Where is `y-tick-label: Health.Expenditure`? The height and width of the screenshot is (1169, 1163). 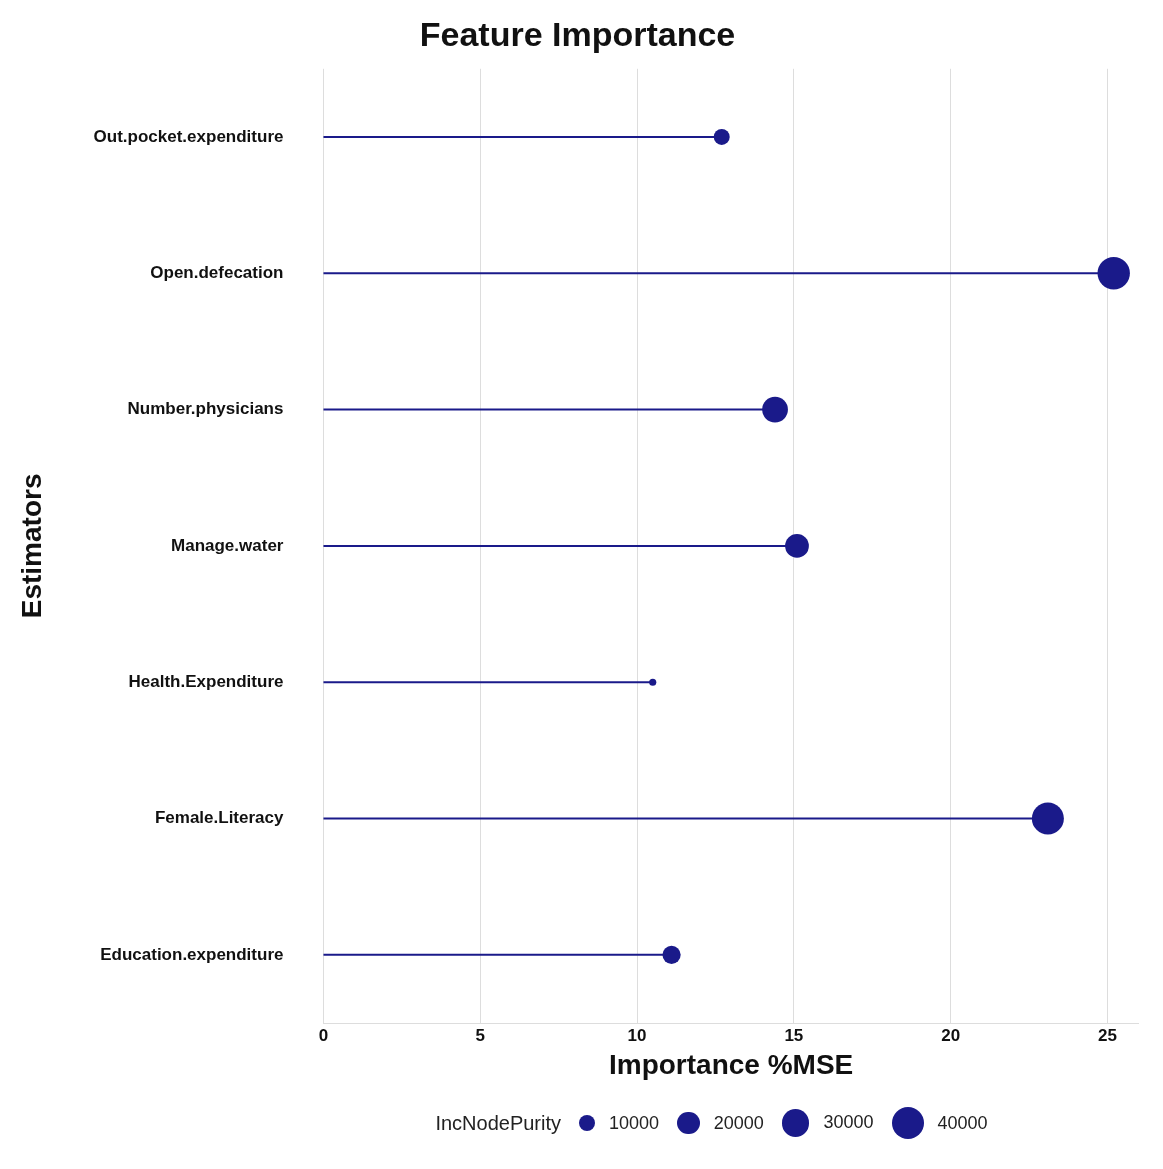
y-tick-label: Health.Expenditure is located at coordinates (206, 681).